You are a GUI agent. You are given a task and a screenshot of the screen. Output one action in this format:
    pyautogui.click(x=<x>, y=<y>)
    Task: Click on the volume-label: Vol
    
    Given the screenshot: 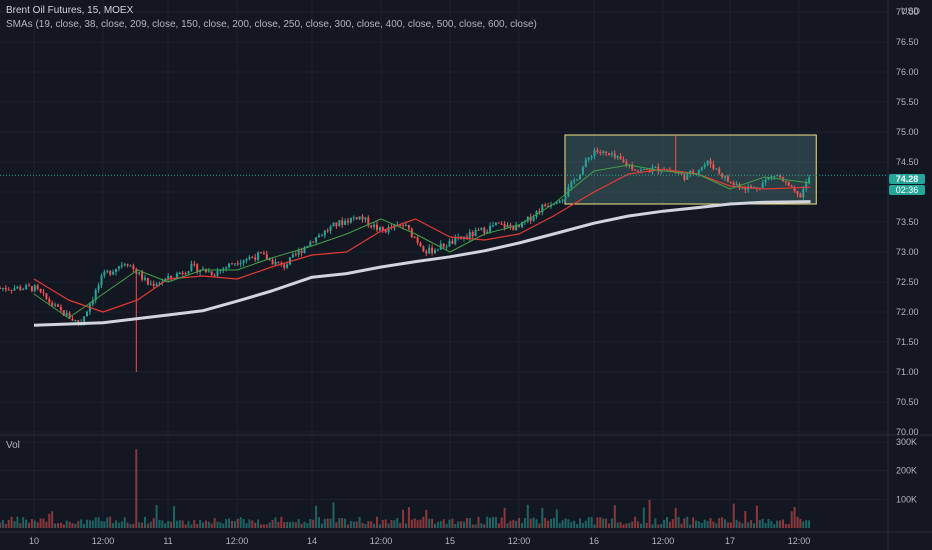 What is the action you would take?
    pyautogui.click(x=13, y=445)
    